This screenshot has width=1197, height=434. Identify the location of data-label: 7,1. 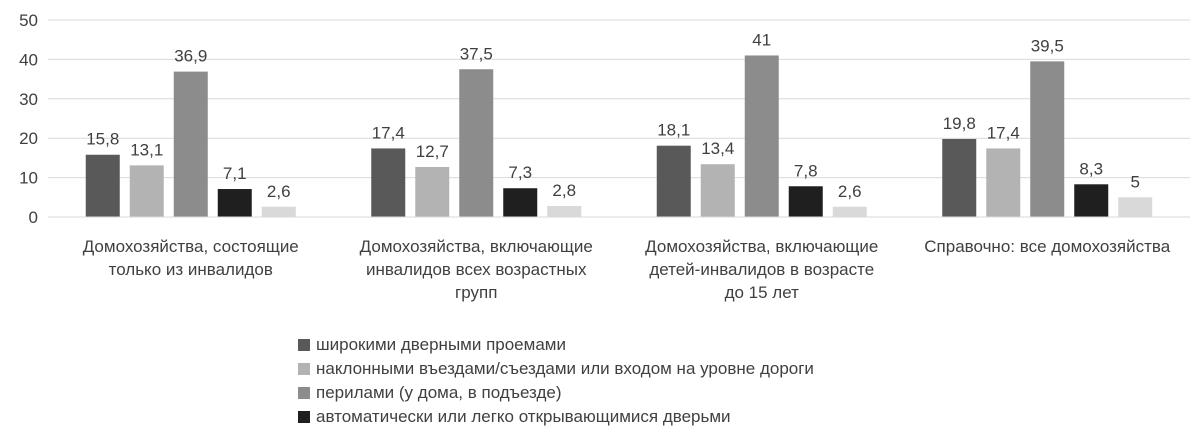
(235, 173).